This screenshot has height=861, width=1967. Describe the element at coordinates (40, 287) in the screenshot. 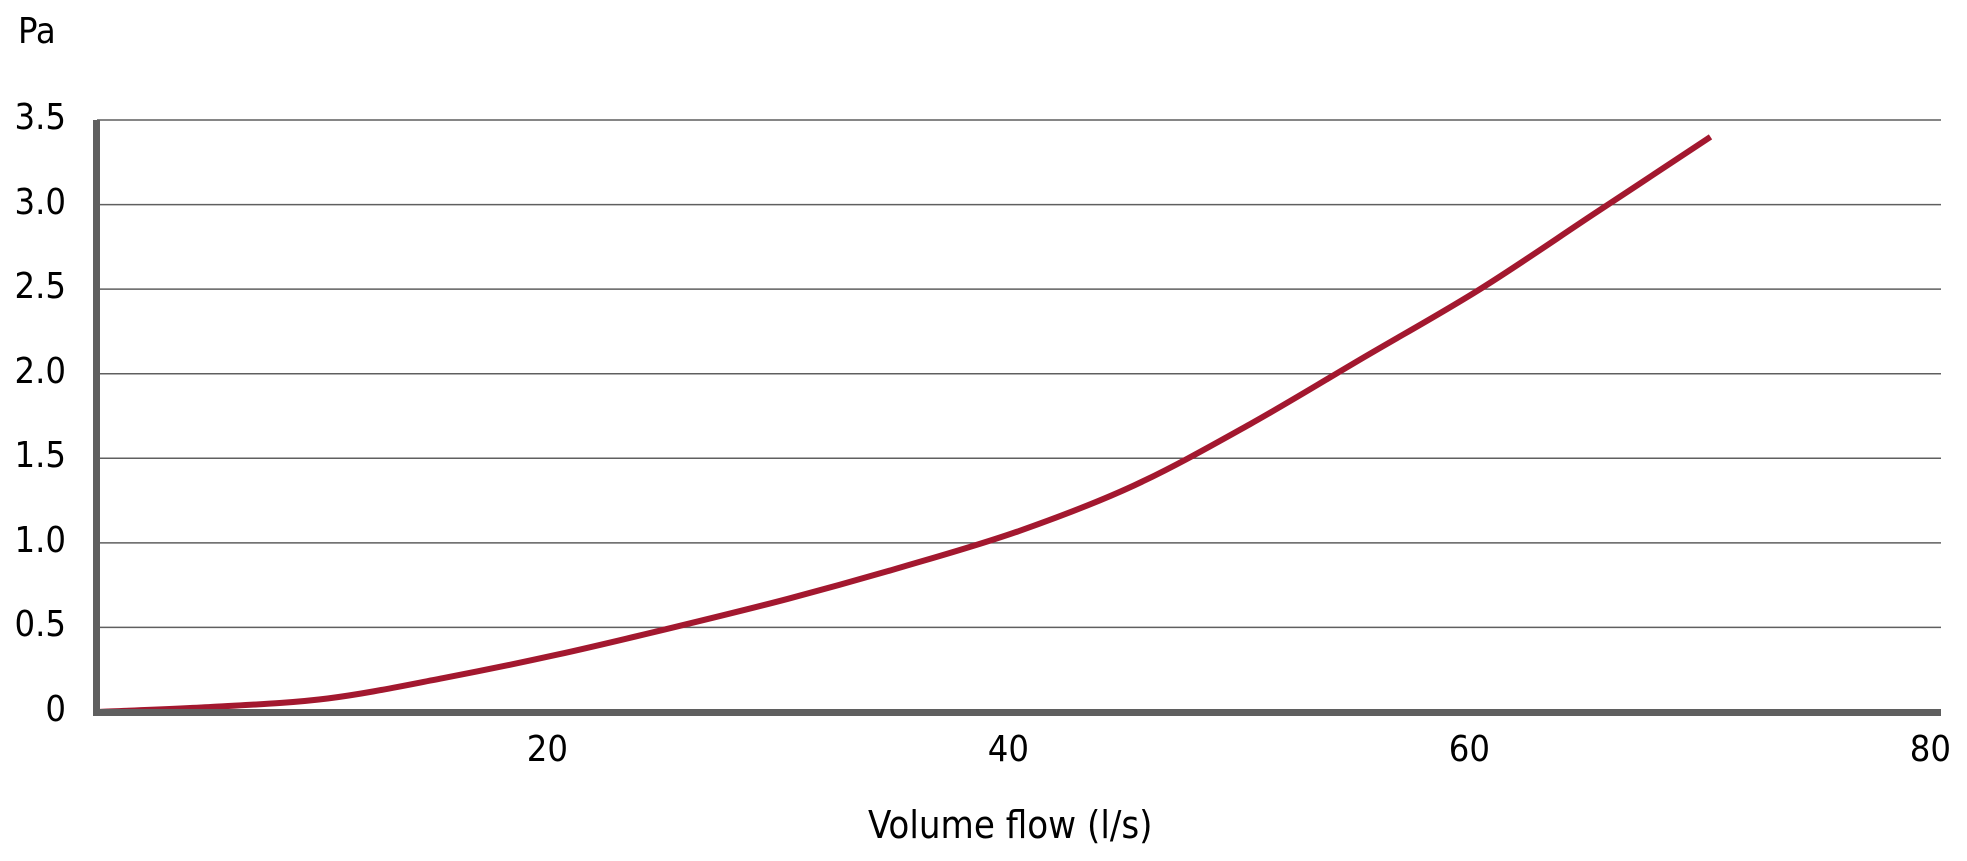

I see `y-tick-label: 2.5` at that location.